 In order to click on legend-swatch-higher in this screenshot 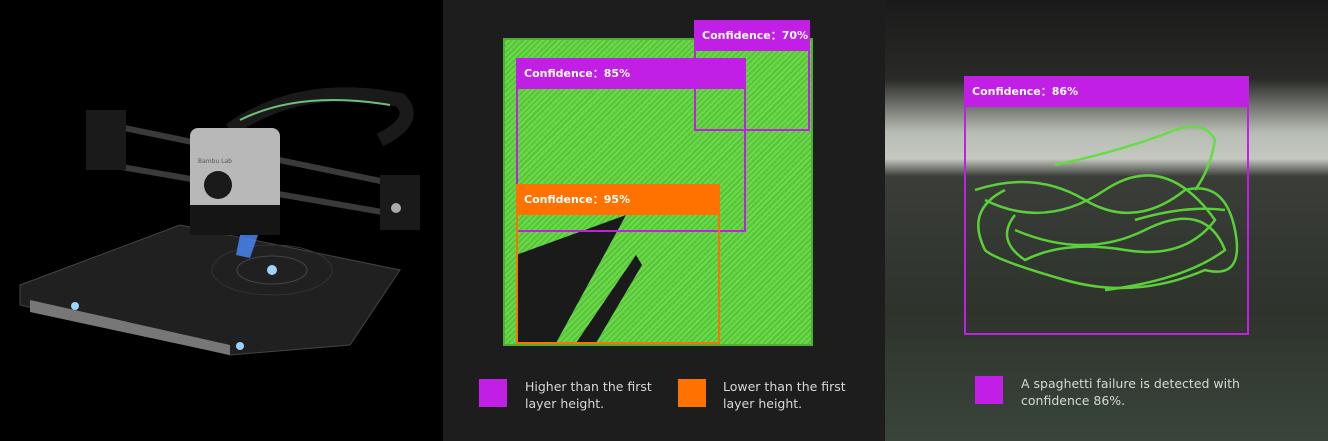, I will do `click(493, 393)`.